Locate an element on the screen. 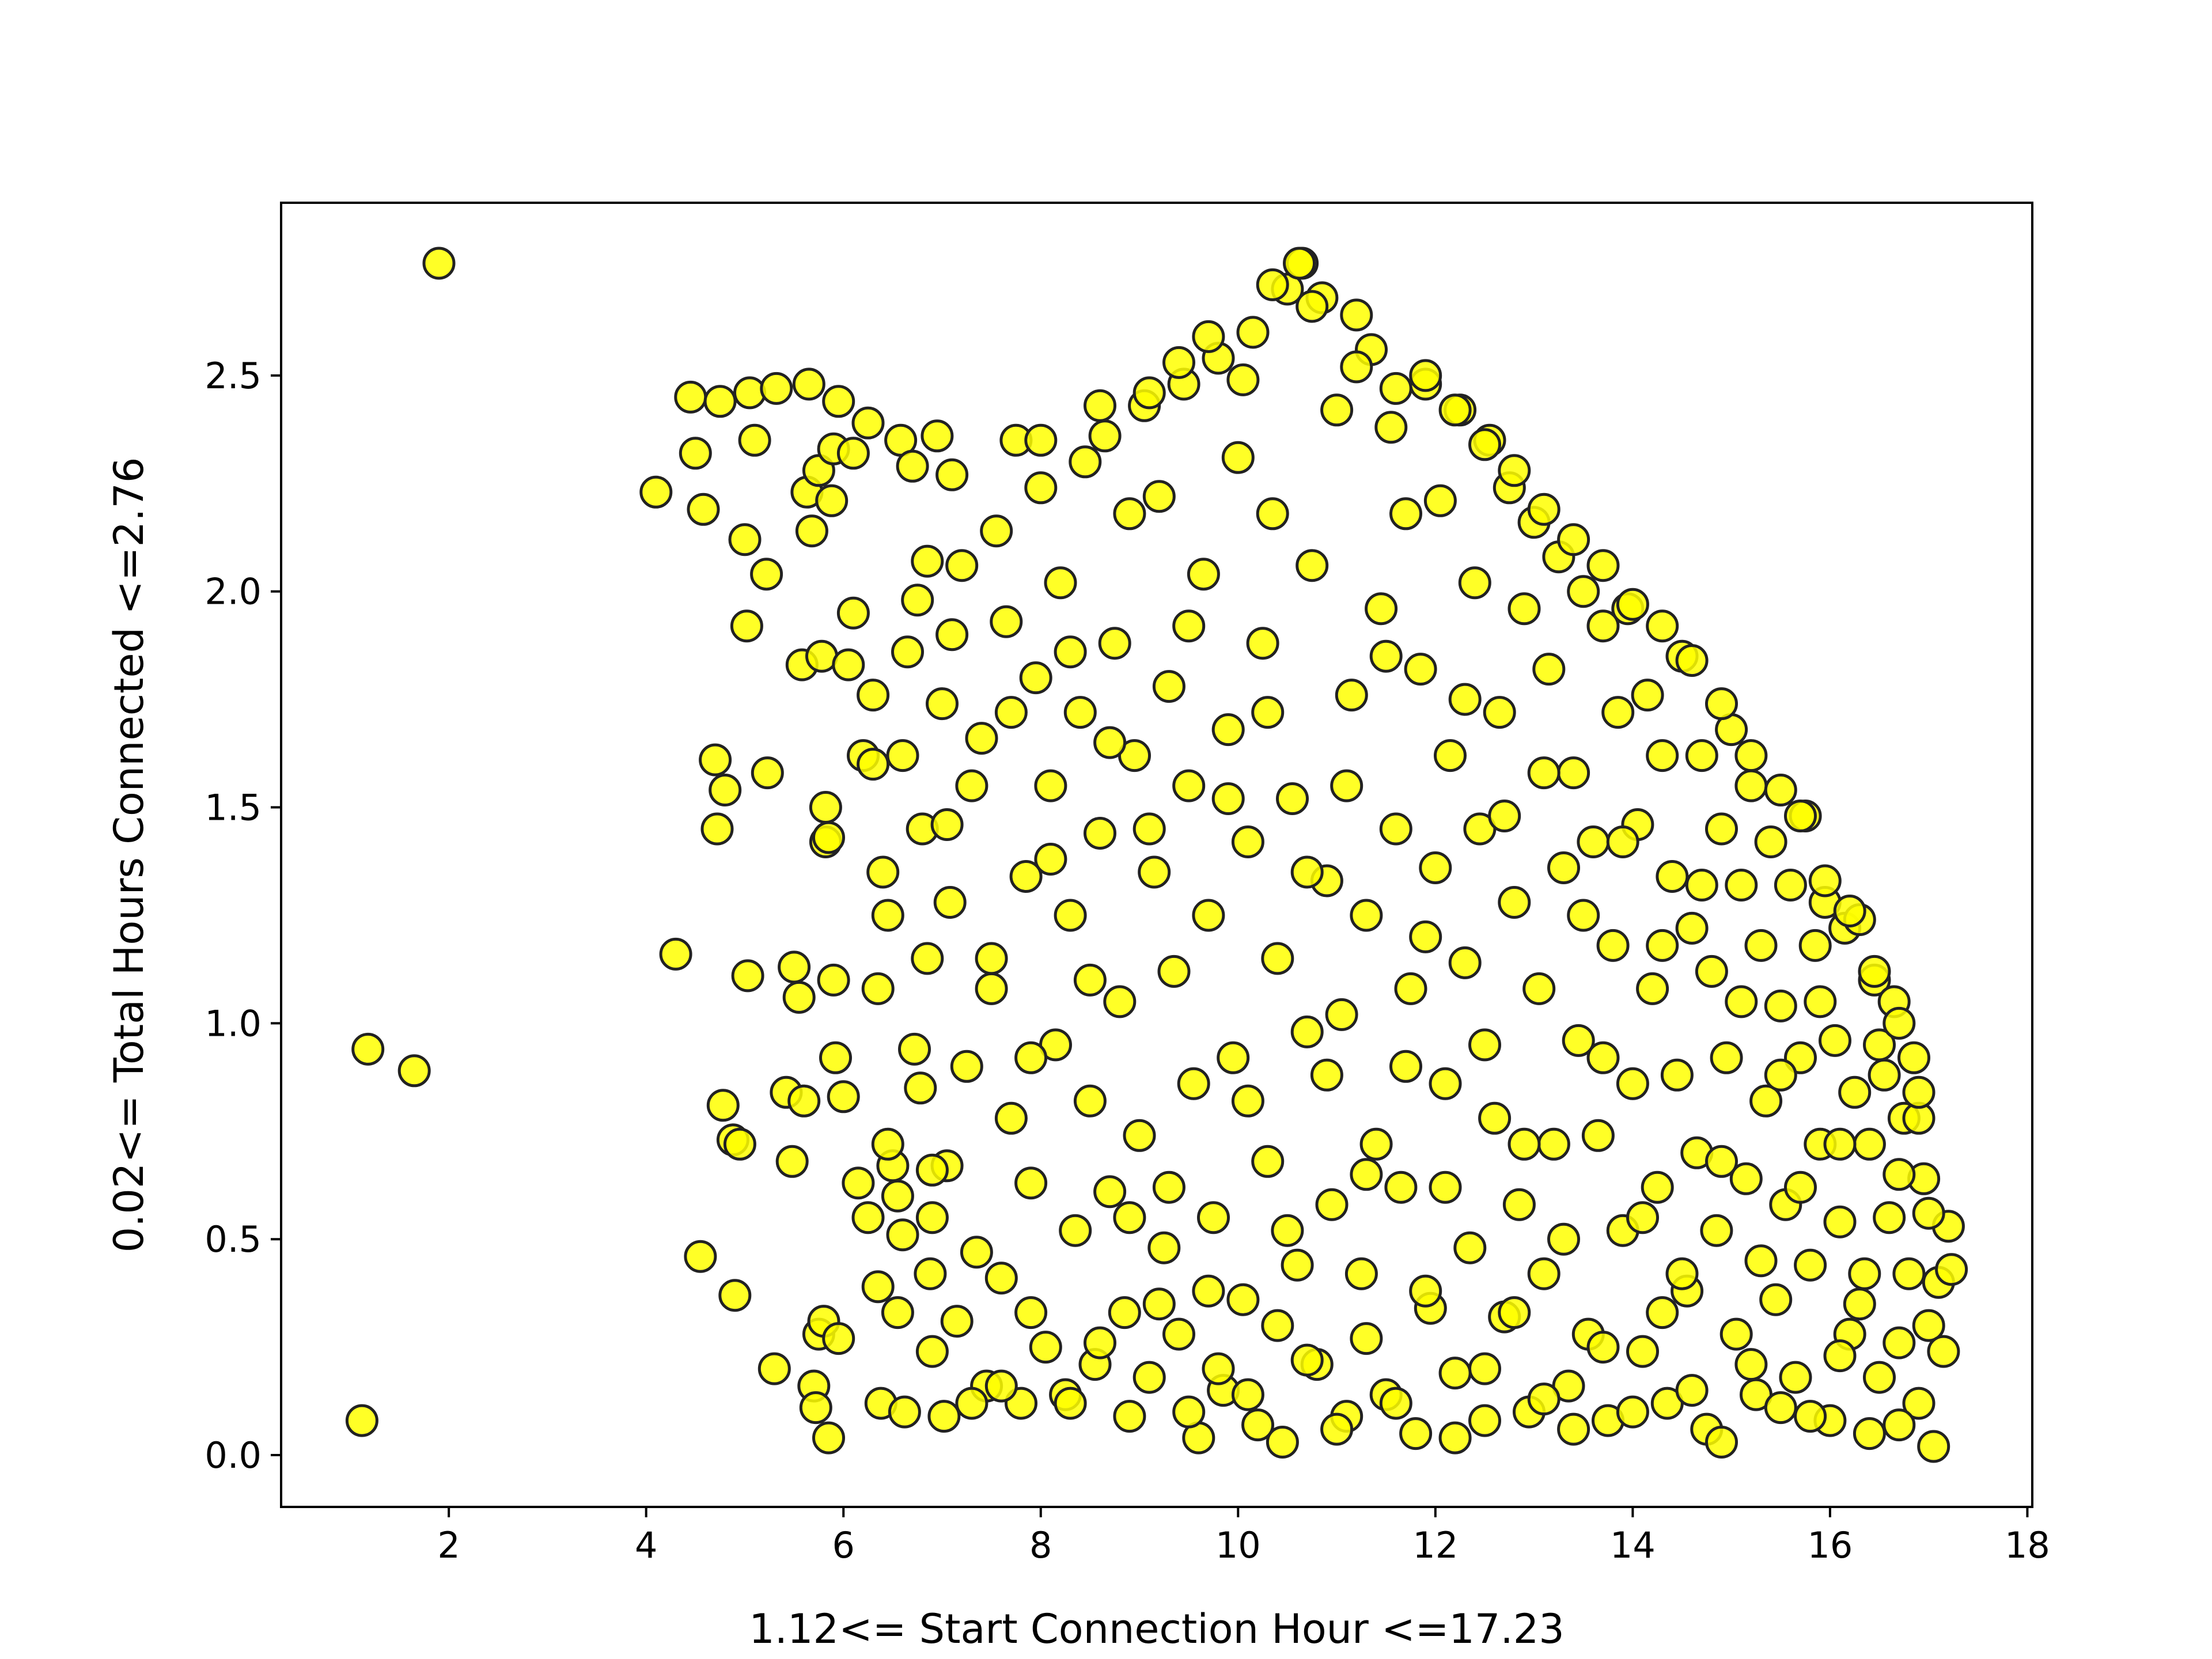 The image size is (2212, 1659). x-tick-label: 2 is located at coordinates (448, 1545).